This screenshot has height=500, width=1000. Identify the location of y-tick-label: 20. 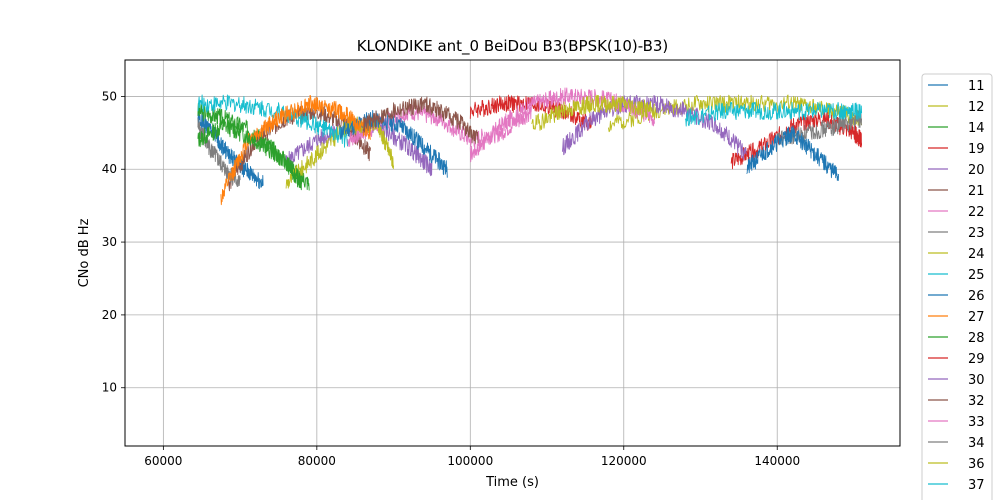
(109, 315).